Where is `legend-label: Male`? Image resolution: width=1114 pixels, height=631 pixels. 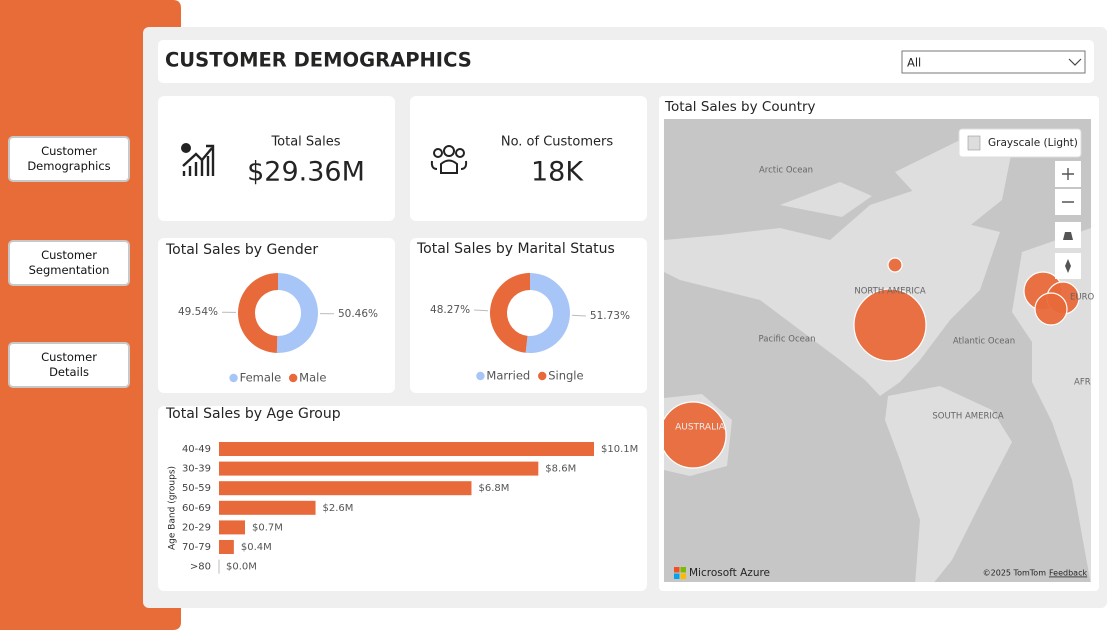
legend-label: Male is located at coordinates (312, 378).